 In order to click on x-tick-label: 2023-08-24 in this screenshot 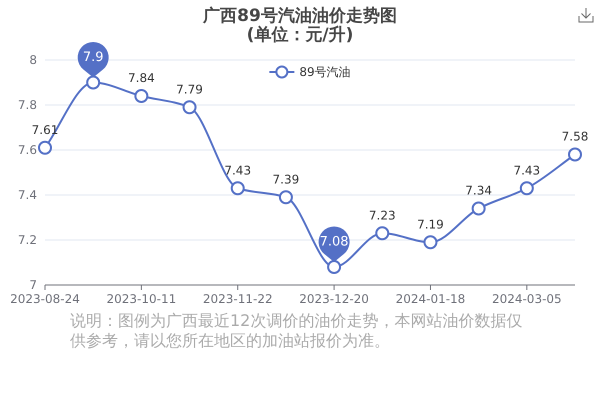, I will do `click(45, 299)`.